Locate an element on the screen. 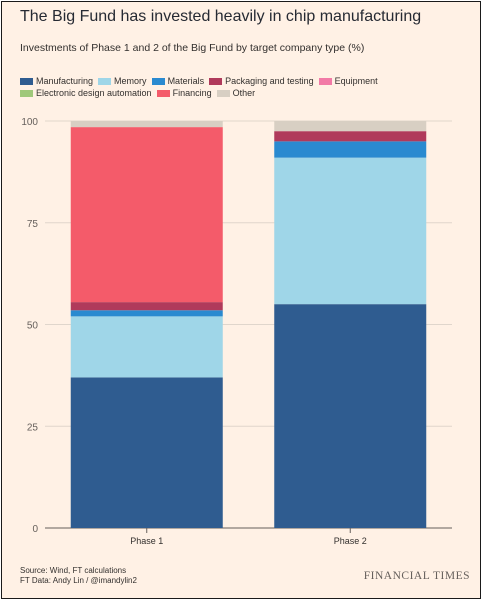 The width and height of the screenshot is (484, 602). legend-label: Other is located at coordinates (244, 93).